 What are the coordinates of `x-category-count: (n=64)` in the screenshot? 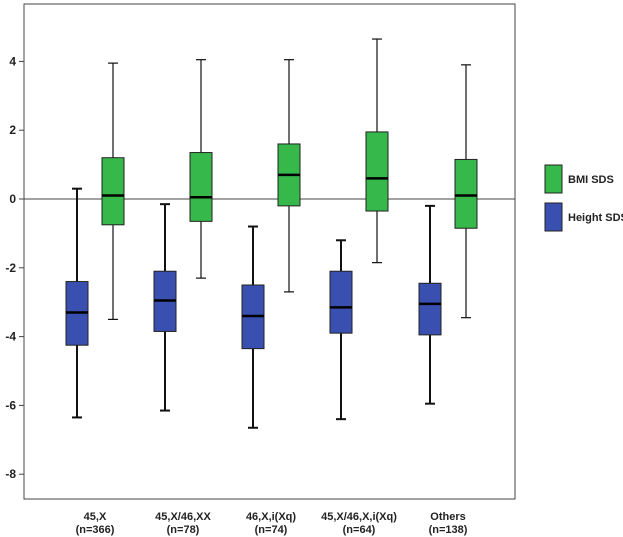 It's located at (359, 530).